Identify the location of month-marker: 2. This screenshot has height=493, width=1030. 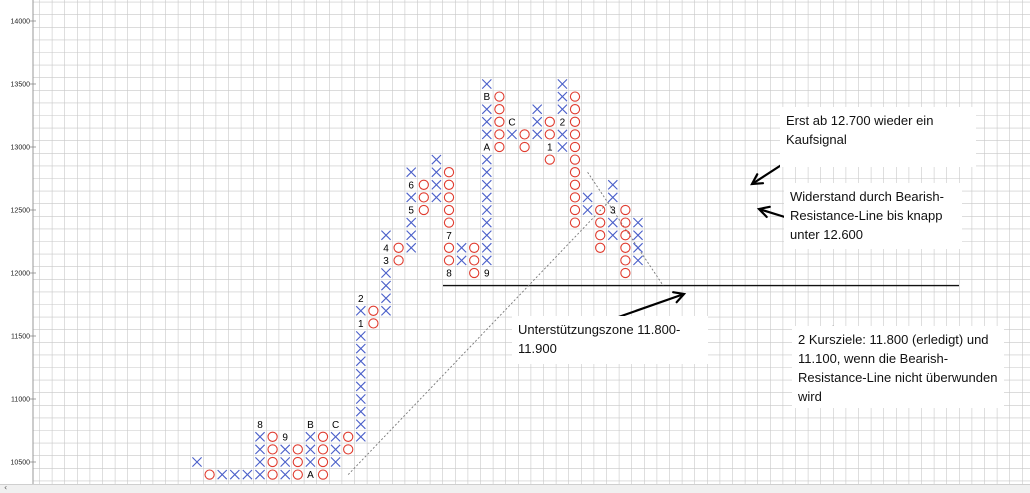
(563, 122).